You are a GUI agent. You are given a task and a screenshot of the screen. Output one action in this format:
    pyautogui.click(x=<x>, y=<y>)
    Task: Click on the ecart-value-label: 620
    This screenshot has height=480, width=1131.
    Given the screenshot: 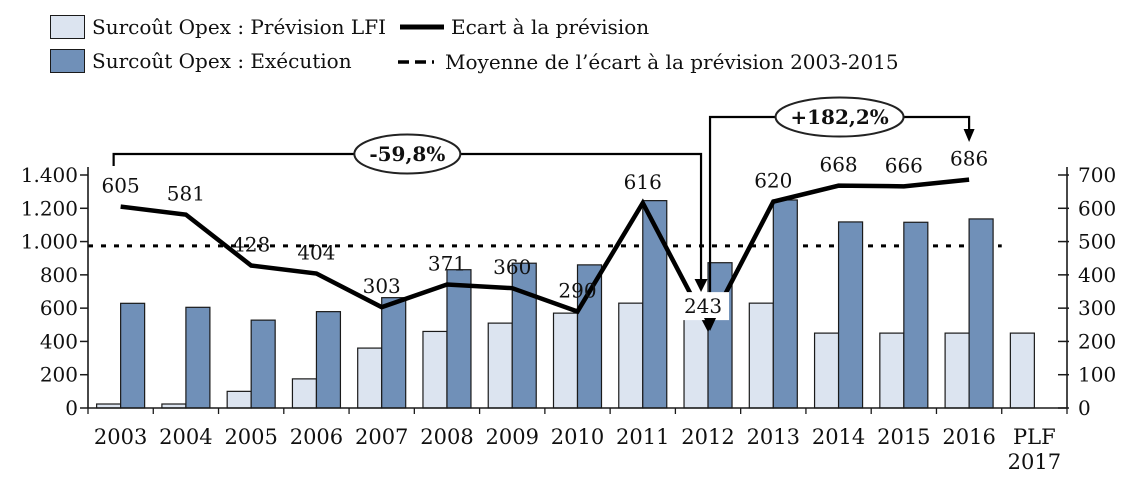 What is the action you would take?
    pyautogui.click(x=773, y=181)
    